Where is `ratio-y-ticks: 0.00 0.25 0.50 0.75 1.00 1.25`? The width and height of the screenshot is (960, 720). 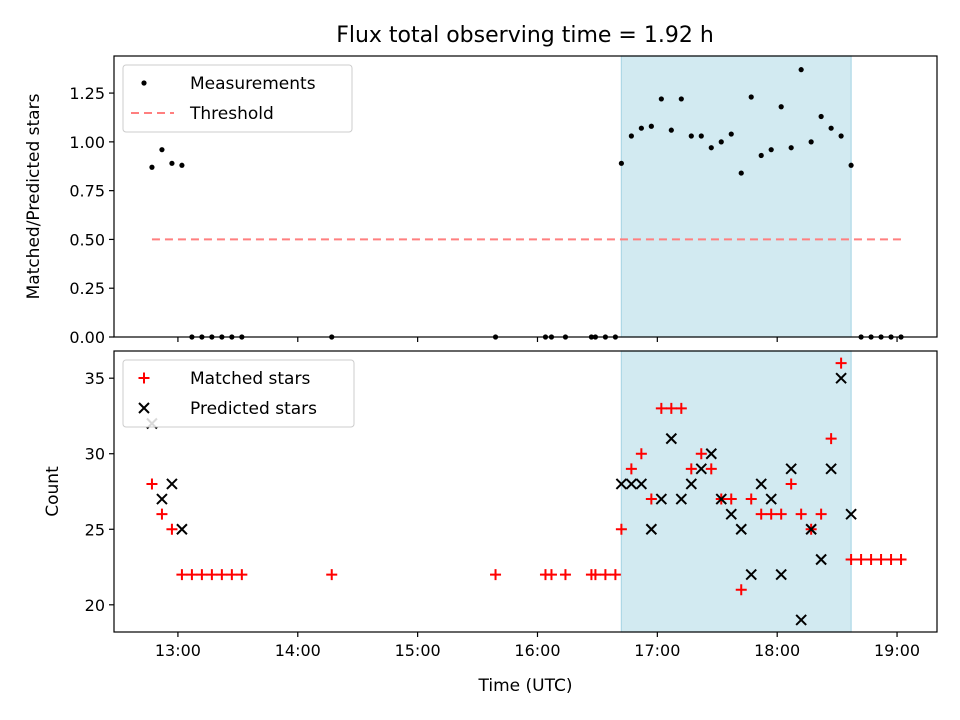 ratio-y-ticks: 0.00 0.25 0.50 0.75 1.00 1.25 is located at coordinates (91, 215).